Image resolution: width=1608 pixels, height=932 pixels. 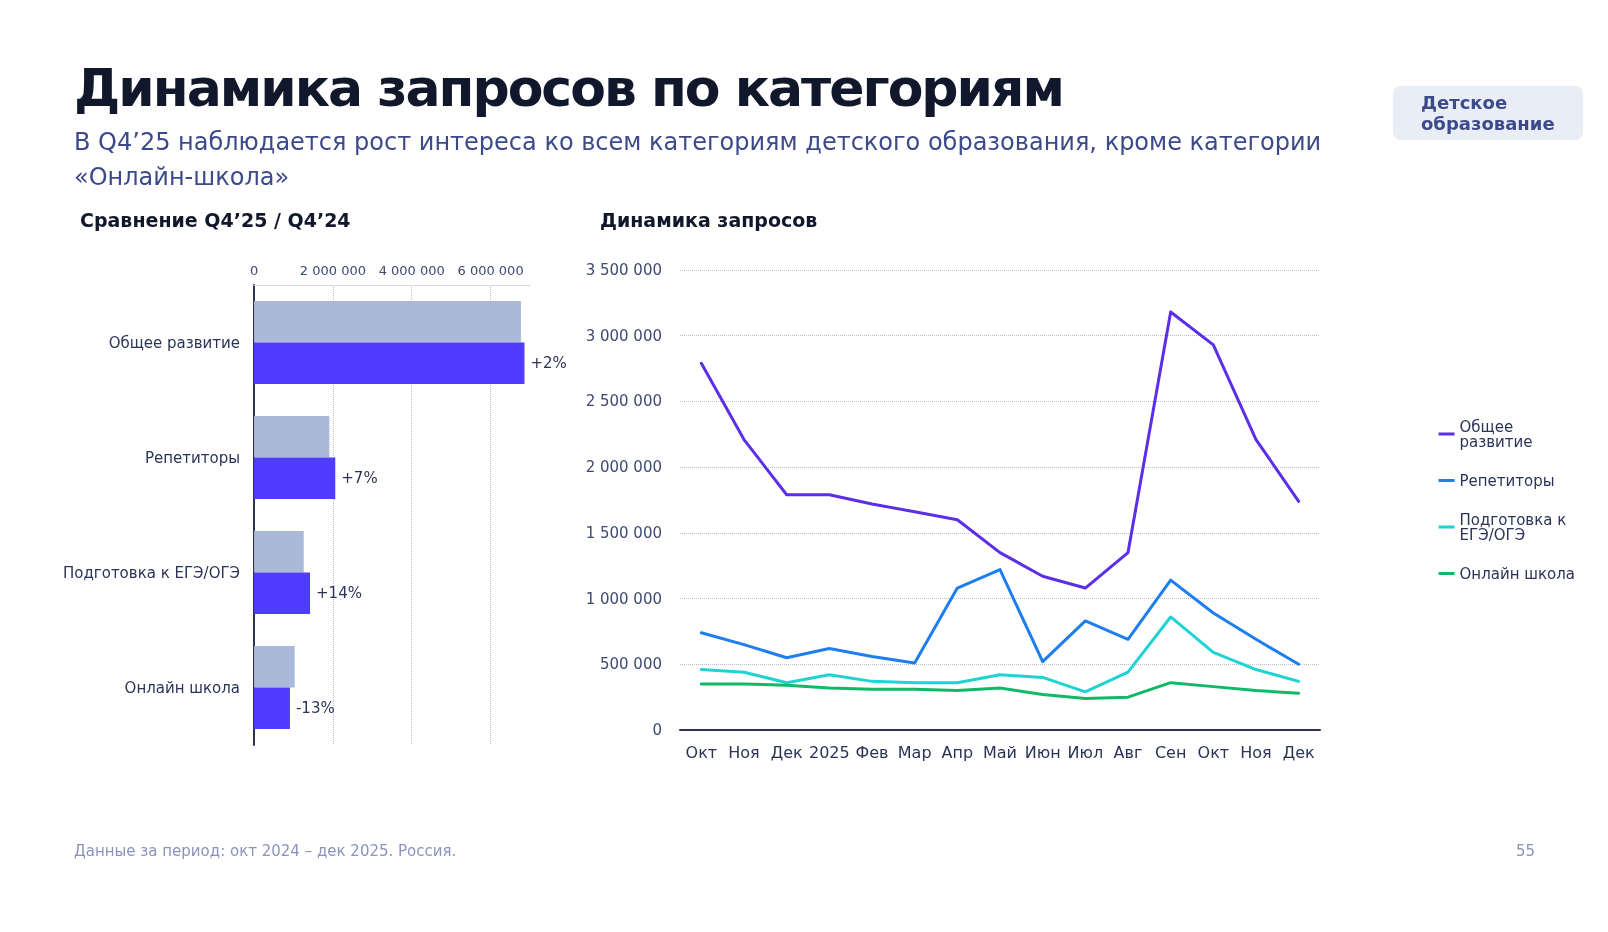 What do you see at coordinates (265, 851) in the screenshot?
I see `text: Данные за период: окт 2024 – дек 2025. Россия.` at bounding box center [265, 851].